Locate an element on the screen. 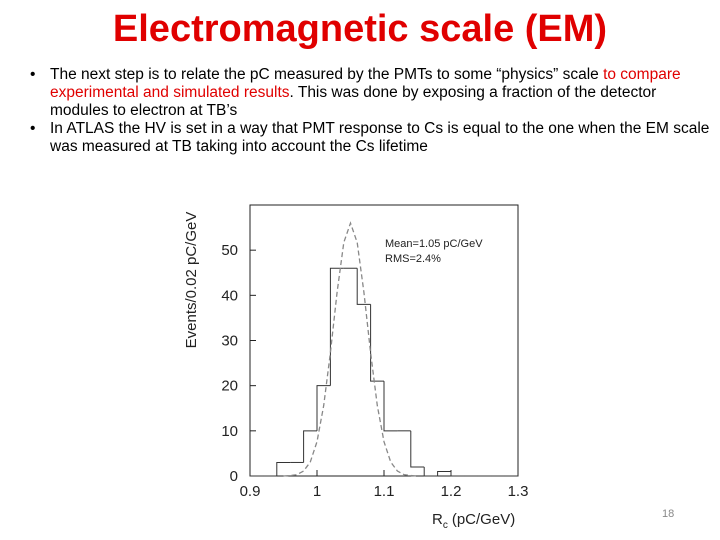 This screenshot has width=720, height=540. x-label-subscript: c is located at coordinates (445, 525).